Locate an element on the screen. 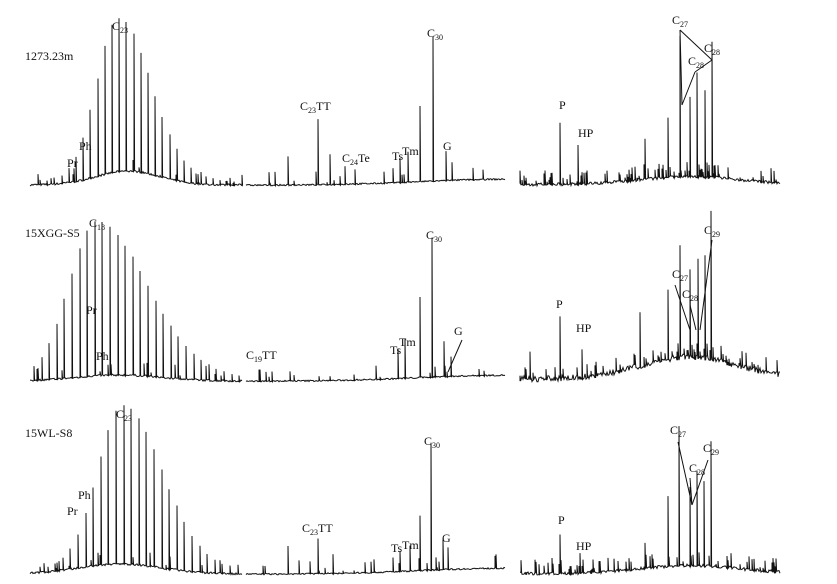 This screenshot has width=837, height=584. sample-label: 15XGG-S5 is located at coordinates (52, 233).